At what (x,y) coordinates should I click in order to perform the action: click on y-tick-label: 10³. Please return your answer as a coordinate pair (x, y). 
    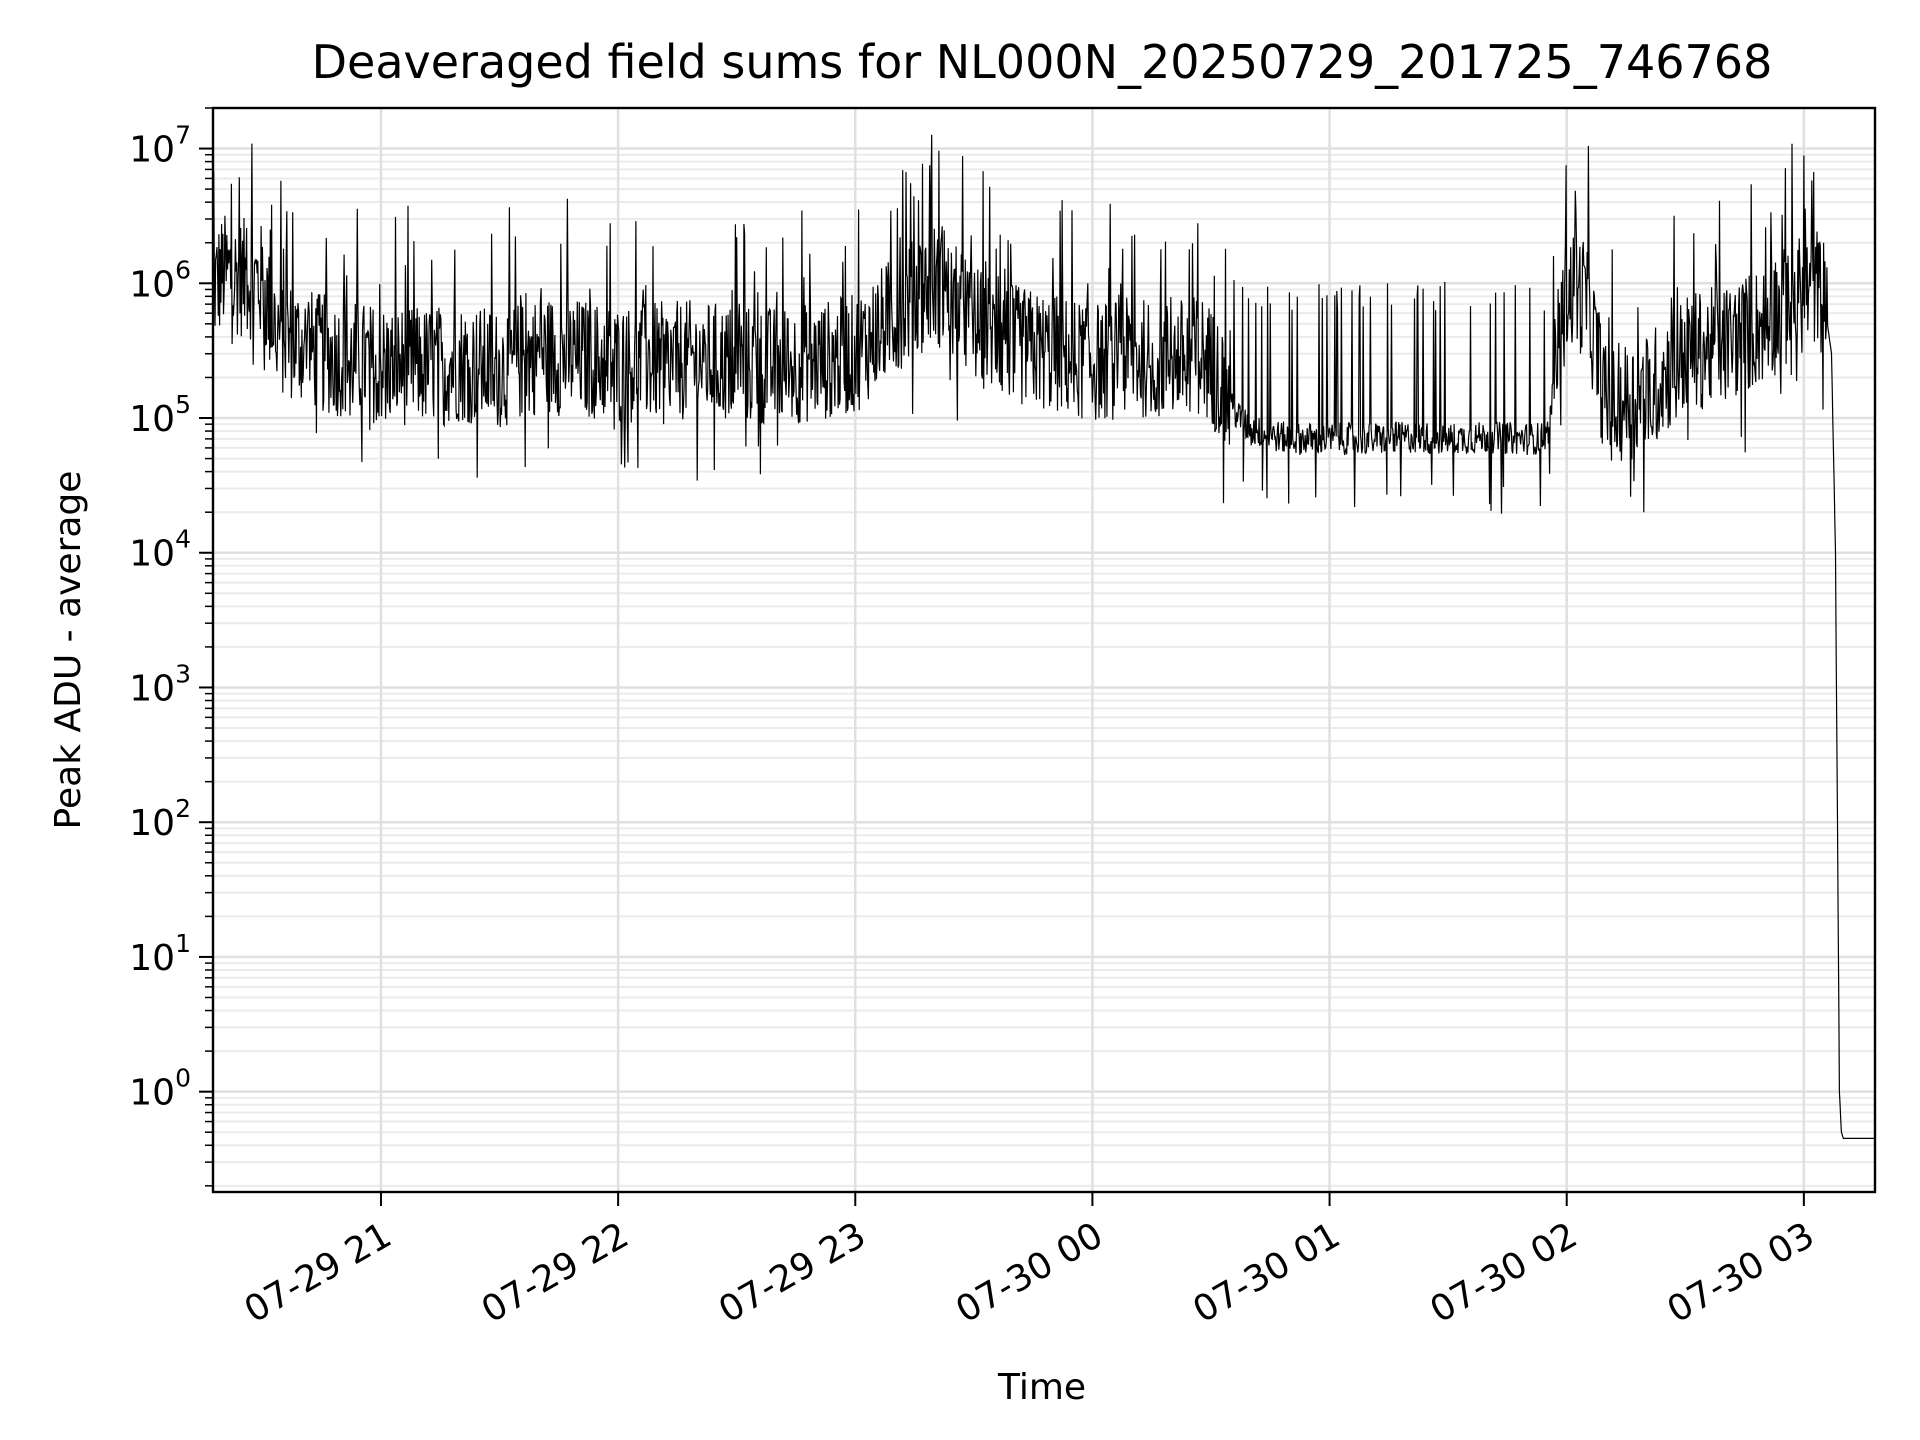
    Looking at the image, I should click on (160, 684).